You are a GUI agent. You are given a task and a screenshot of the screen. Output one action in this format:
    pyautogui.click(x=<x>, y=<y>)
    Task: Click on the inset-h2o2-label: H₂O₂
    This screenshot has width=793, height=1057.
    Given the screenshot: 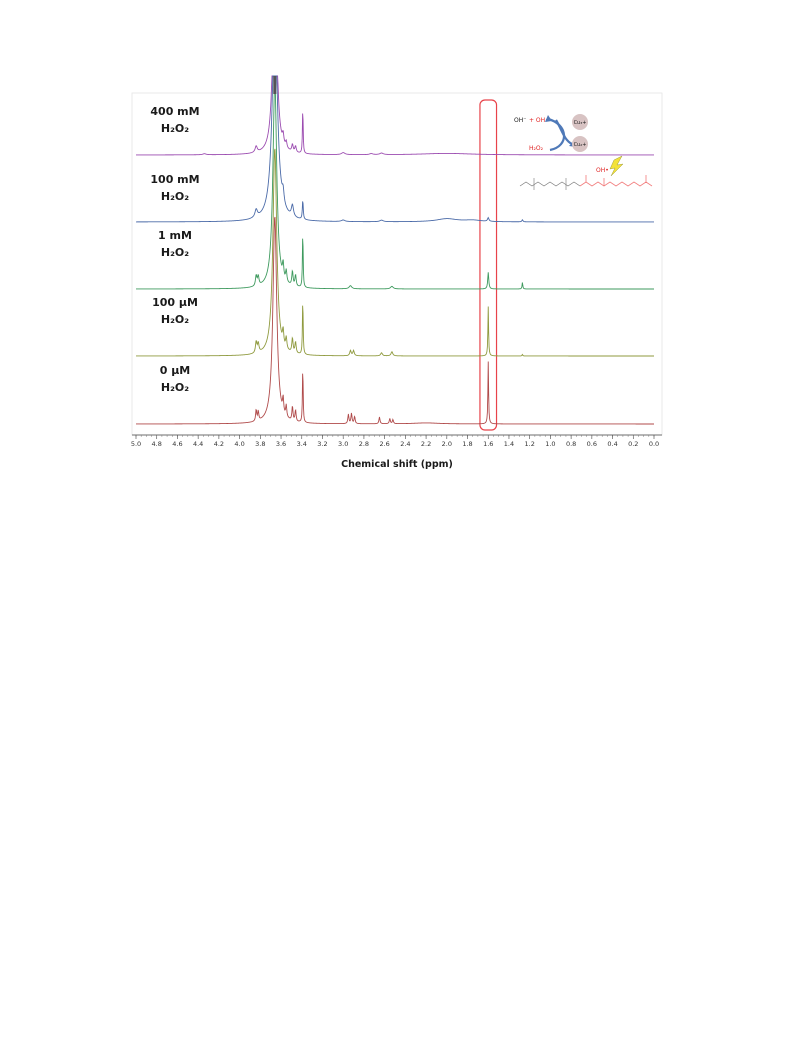 What is the action you would take?
    pyautogui.click(x=536, y=148)
    